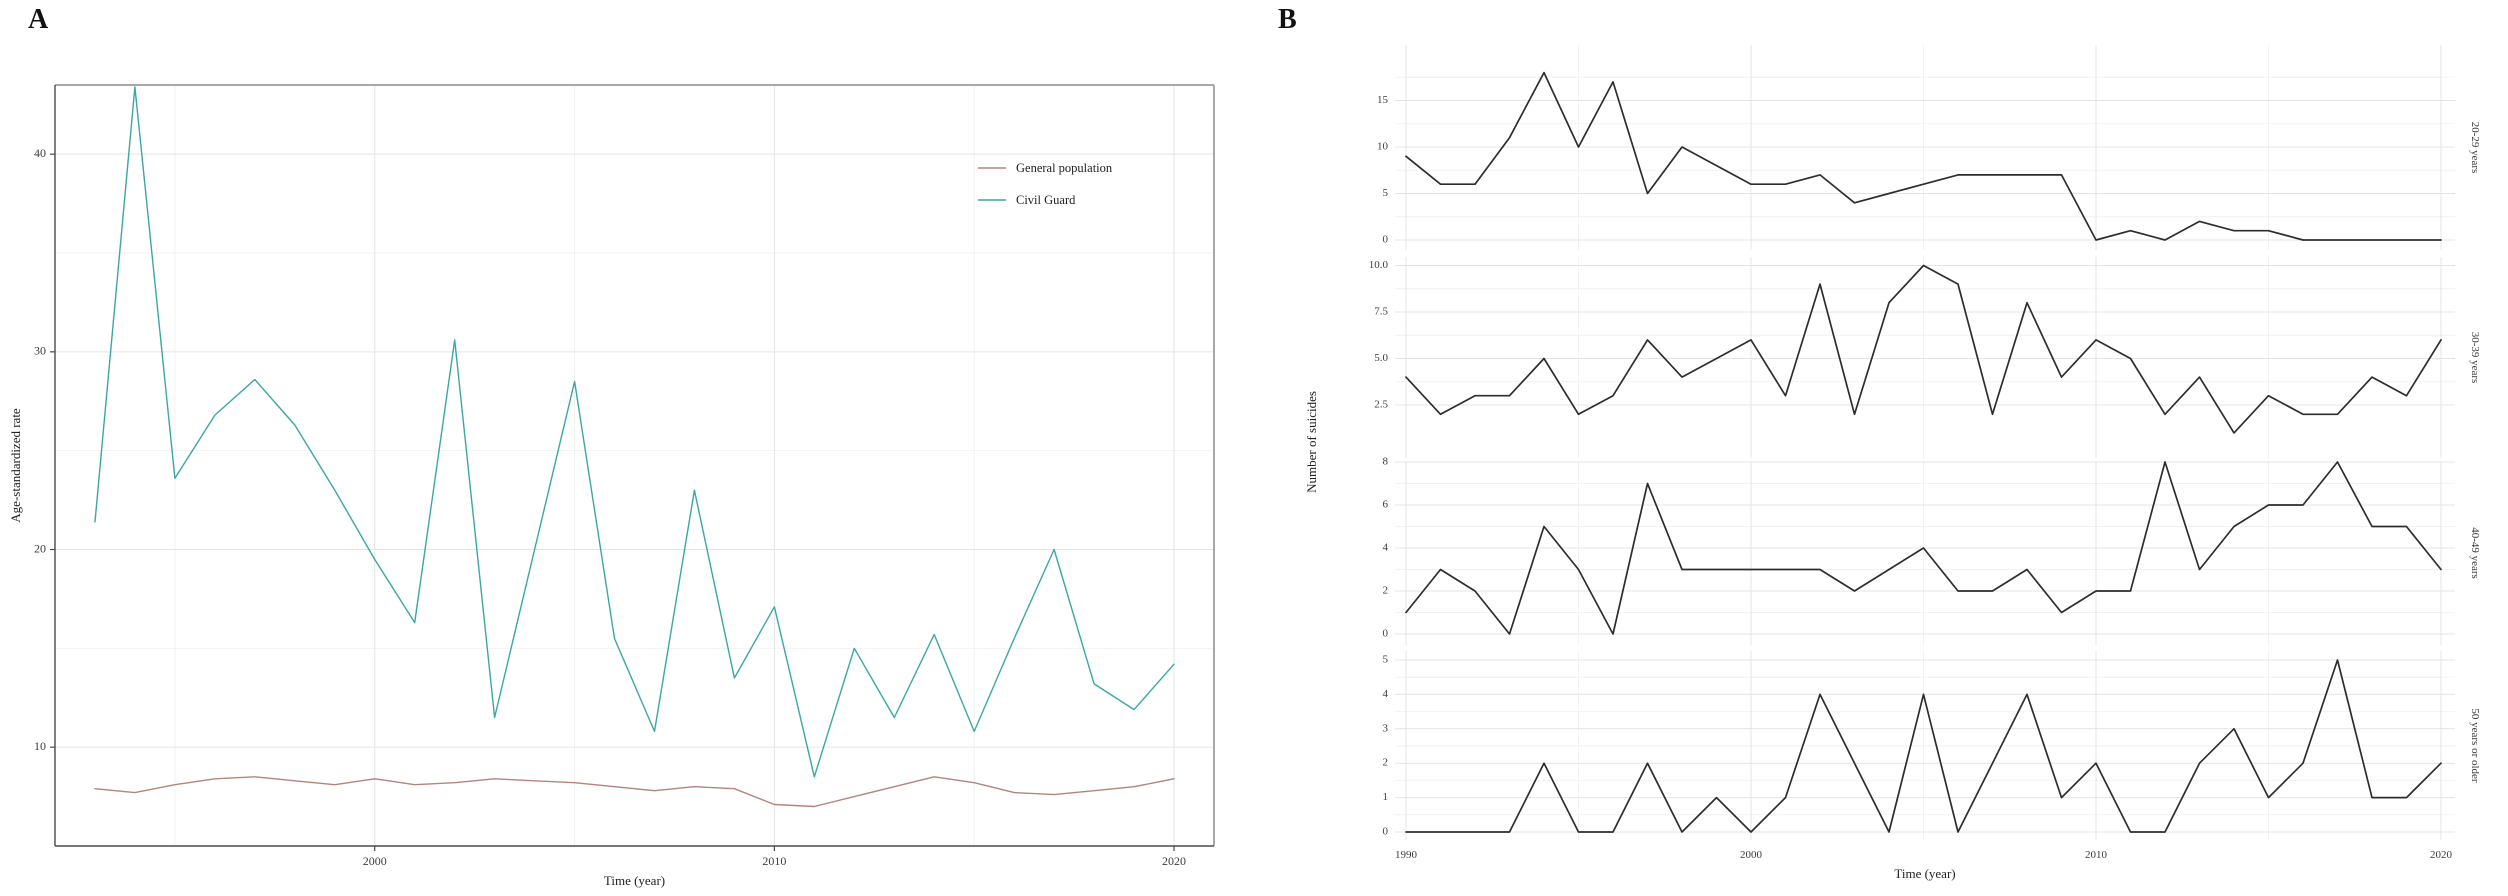  Describe the element at coordinates (38, 19) in the screenshot. I see `panel-a-letter: A` at that location.